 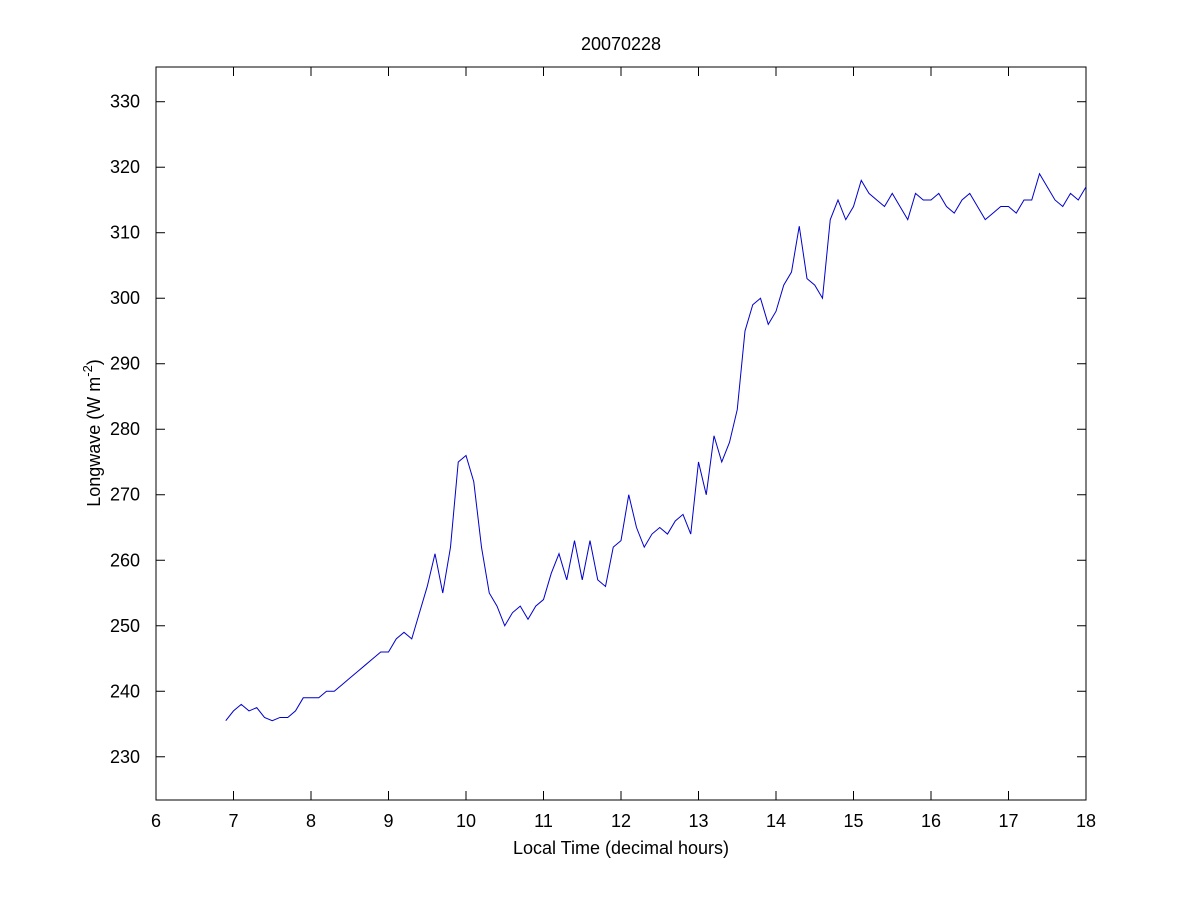 I want to click on x-tick-label: 6, so click(x=156, y=821).